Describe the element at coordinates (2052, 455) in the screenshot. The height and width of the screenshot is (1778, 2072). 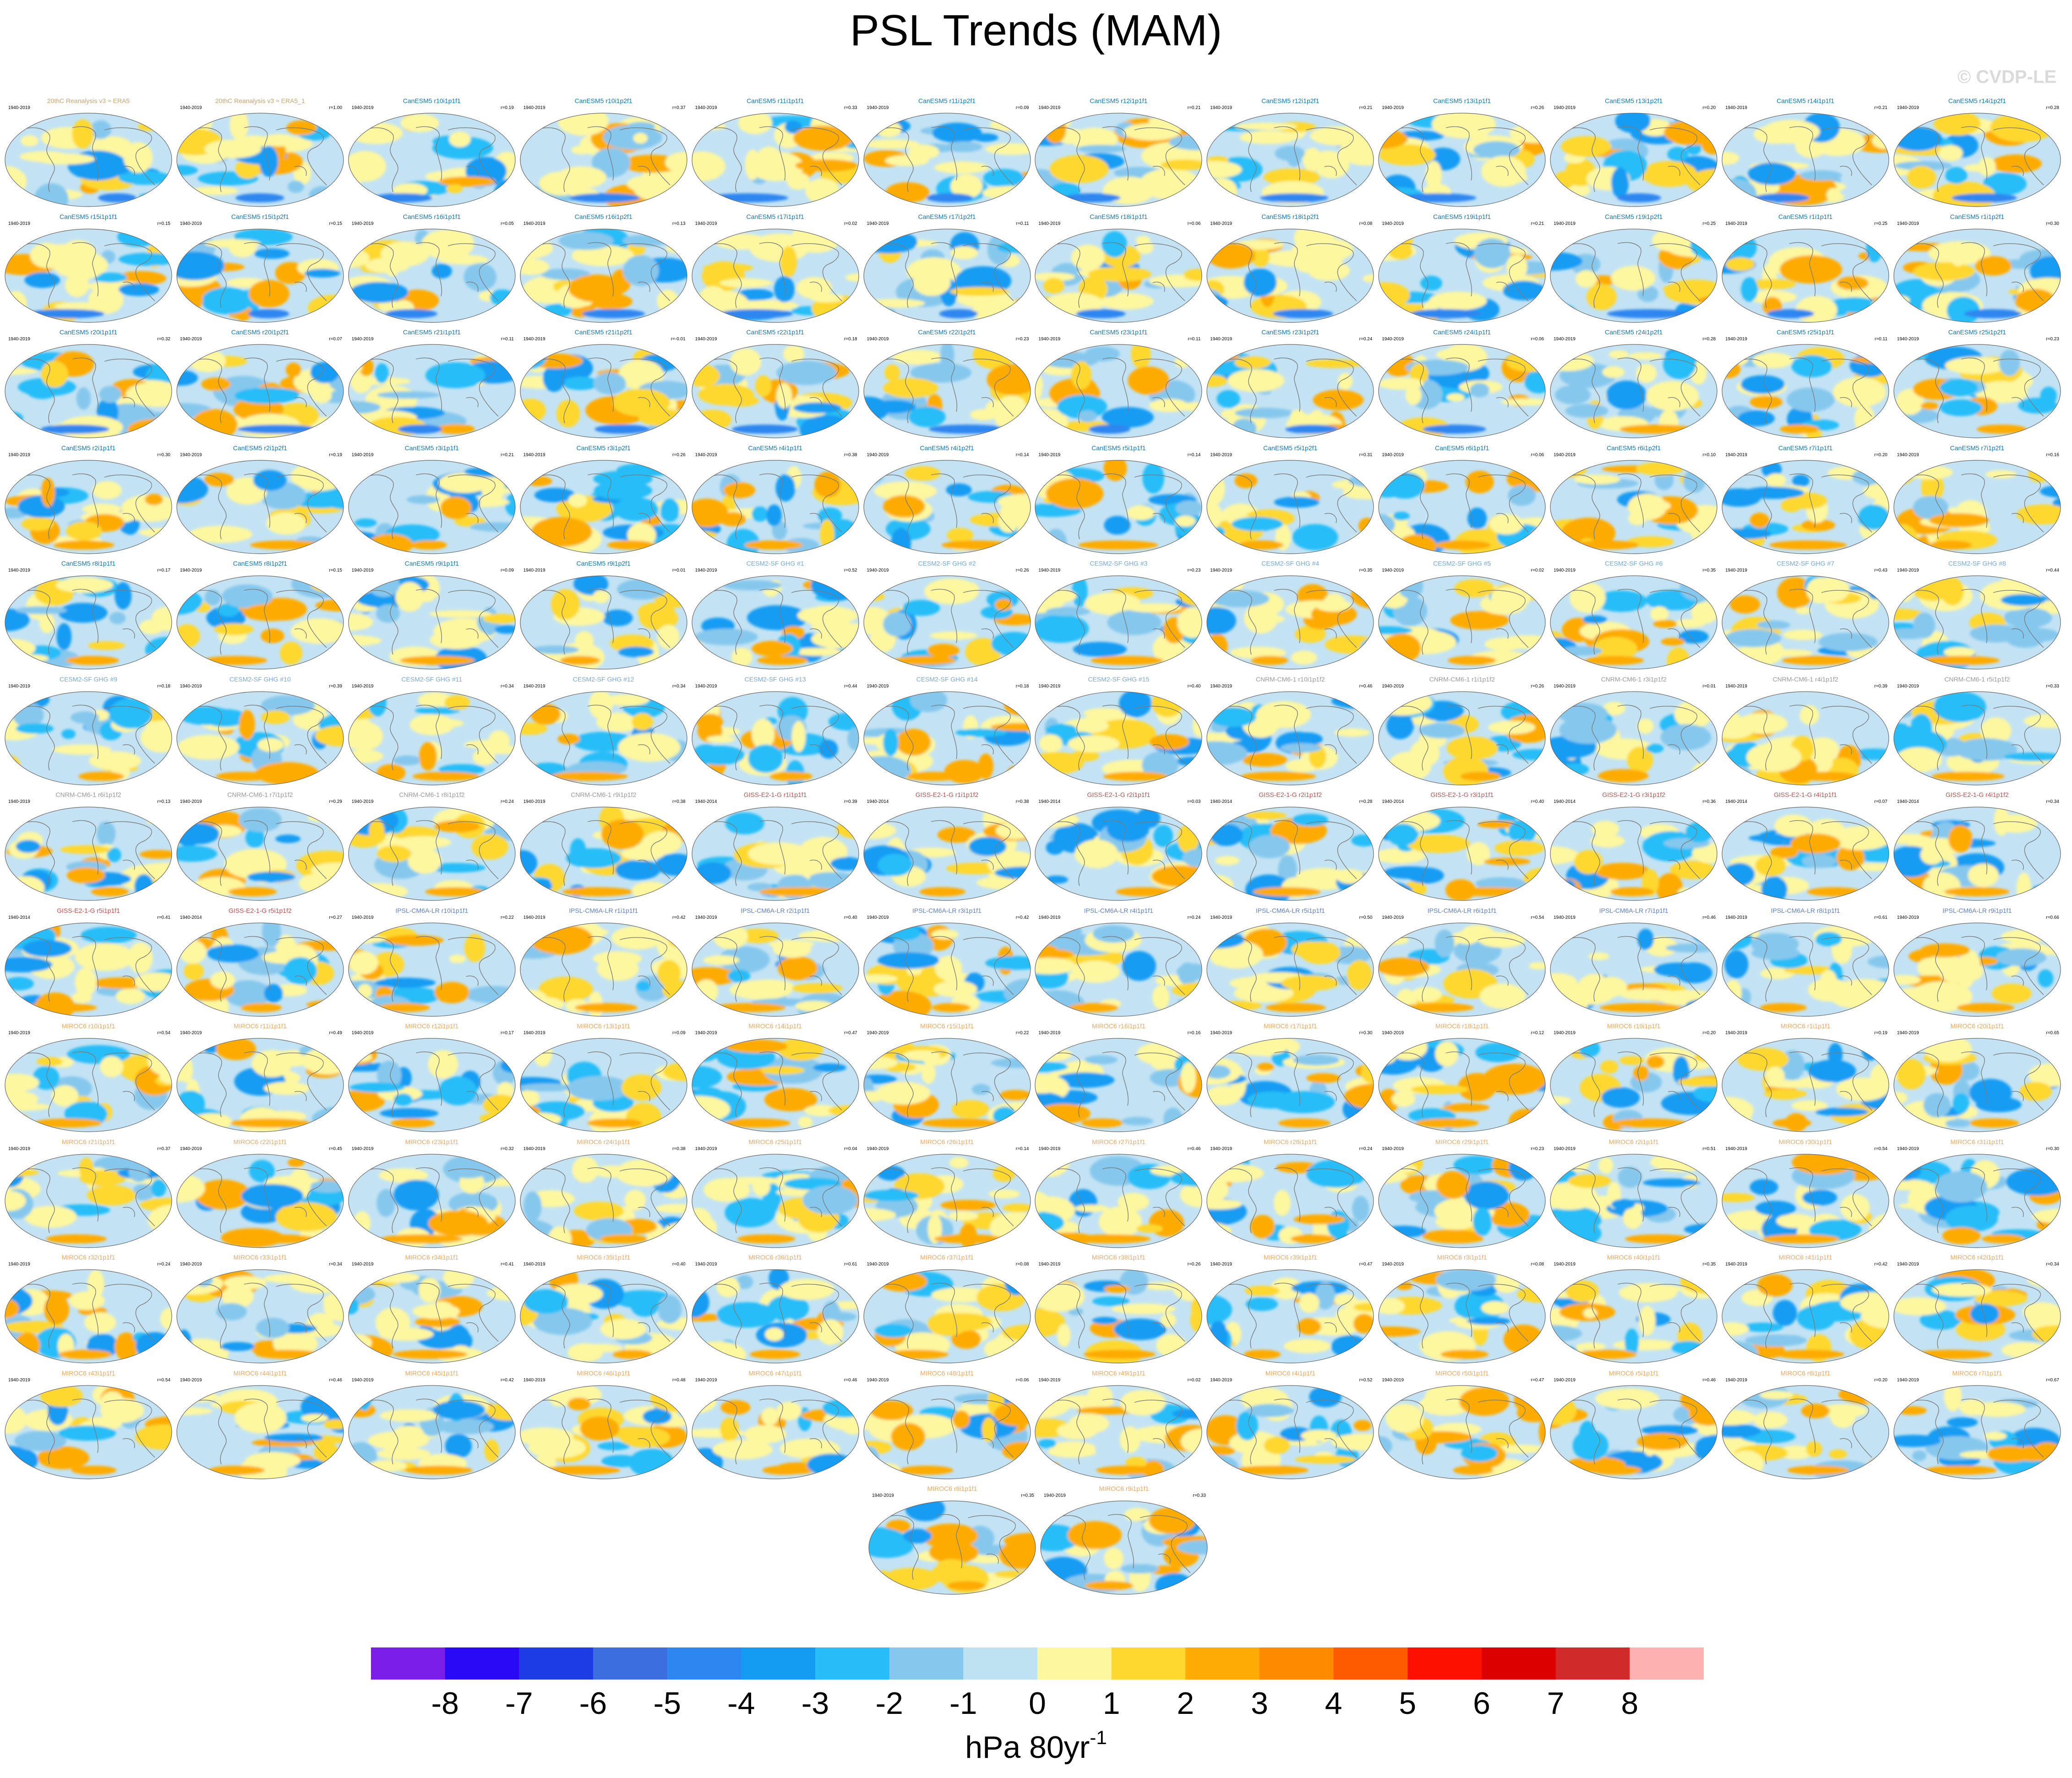
I see `panel-correlation: r=0.16` at that location.